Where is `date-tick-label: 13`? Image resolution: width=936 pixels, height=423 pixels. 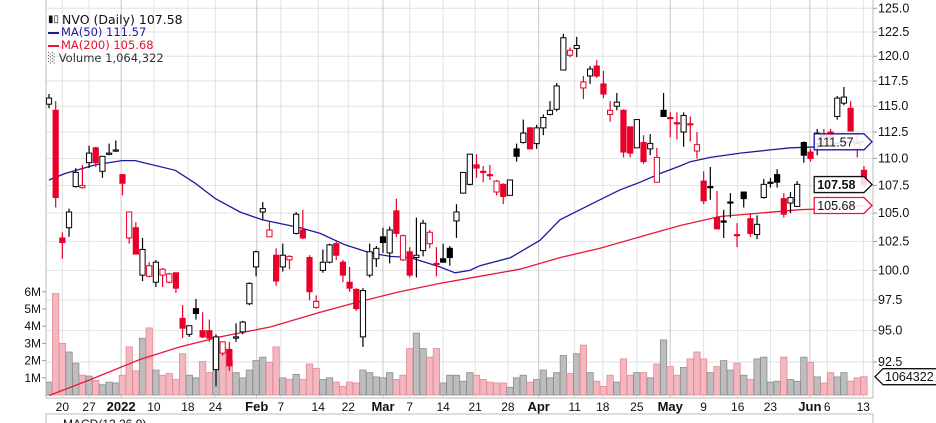
date-tick-label: 13 is located at coordinates (864, 407).